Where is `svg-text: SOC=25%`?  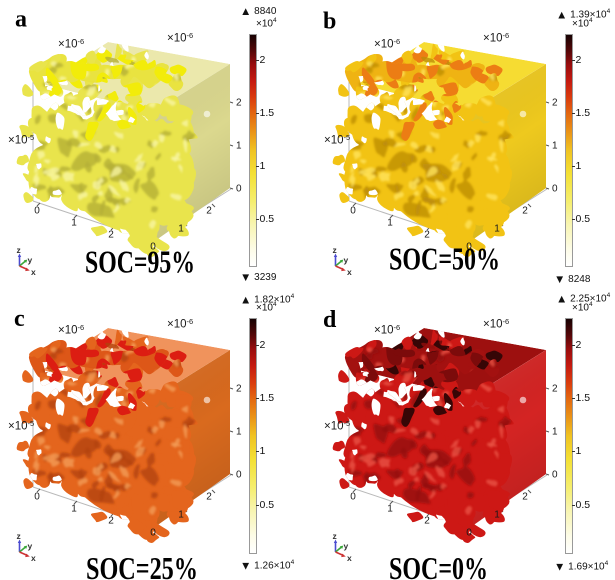
svg-text: SOC=25% is located at coordinates (142, 565).